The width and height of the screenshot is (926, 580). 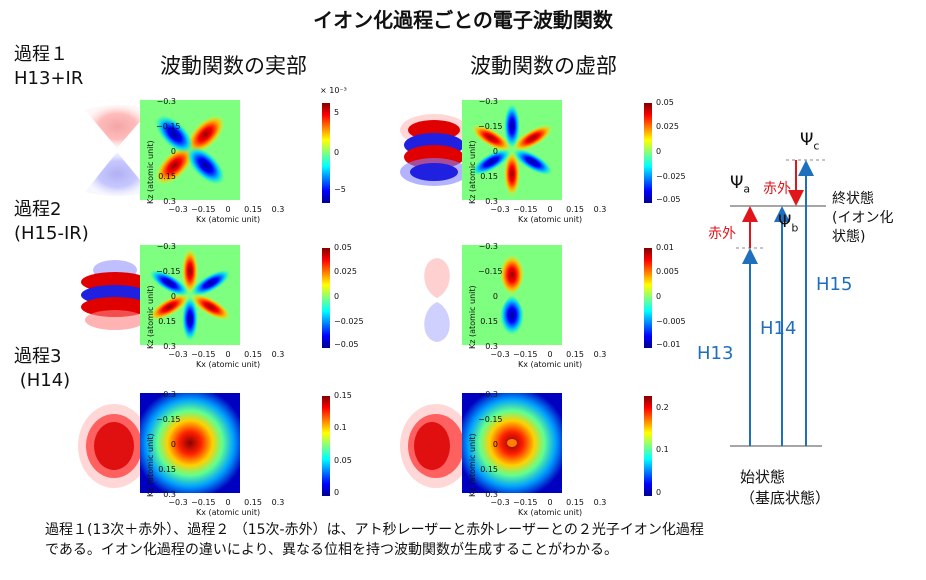 I want to click on real-part-header: 波動関数の実部, so click(x=233, y=66).